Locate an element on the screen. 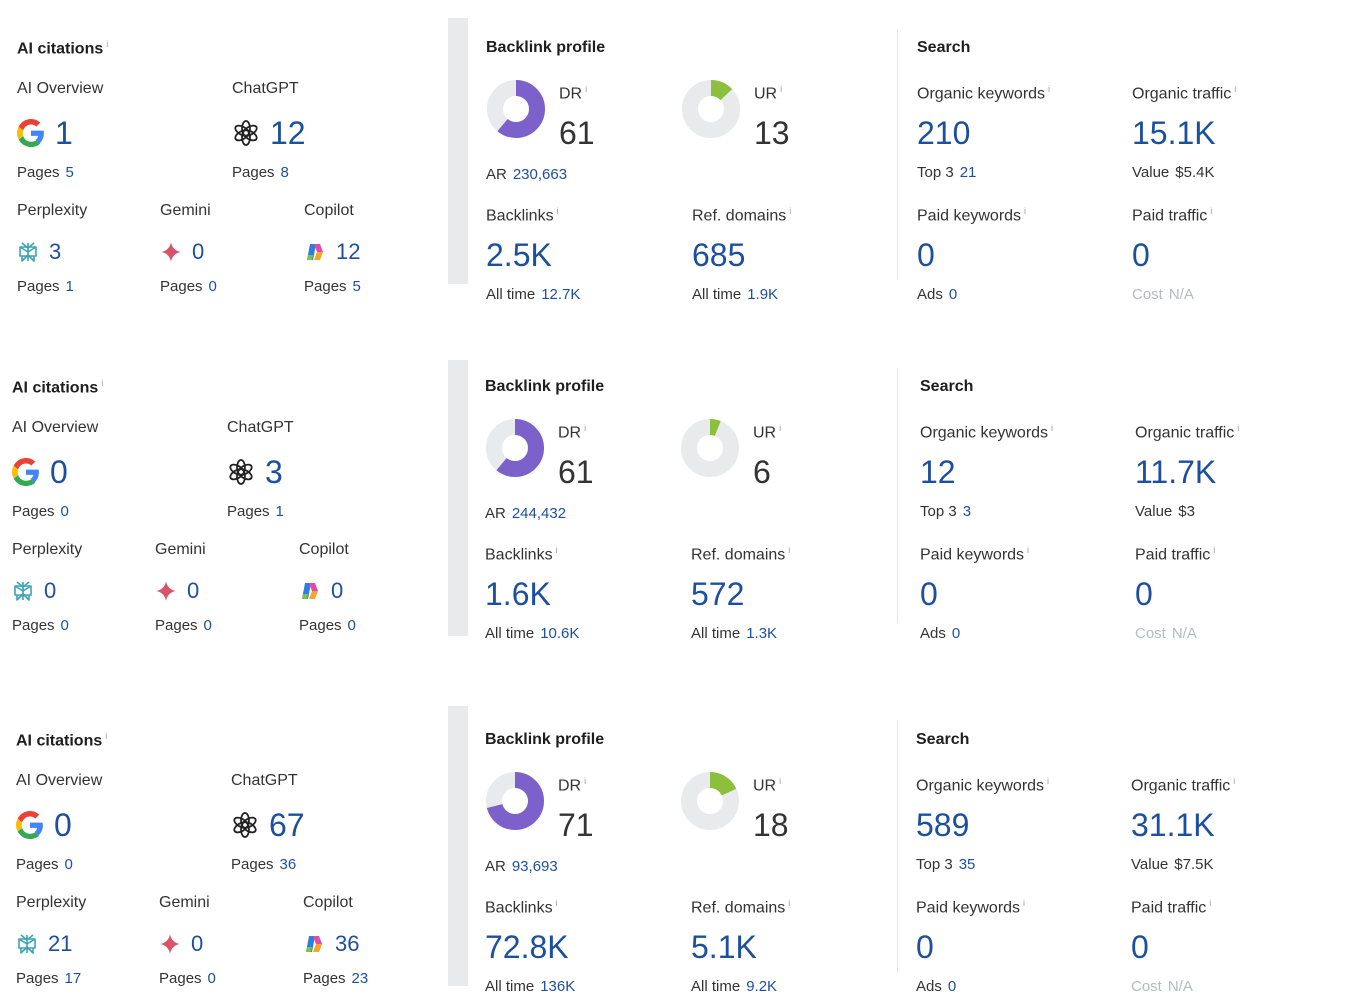  backlinks-metric: Backlinks i 1.6K All time 10.6K is located at coordinates (532, 592).